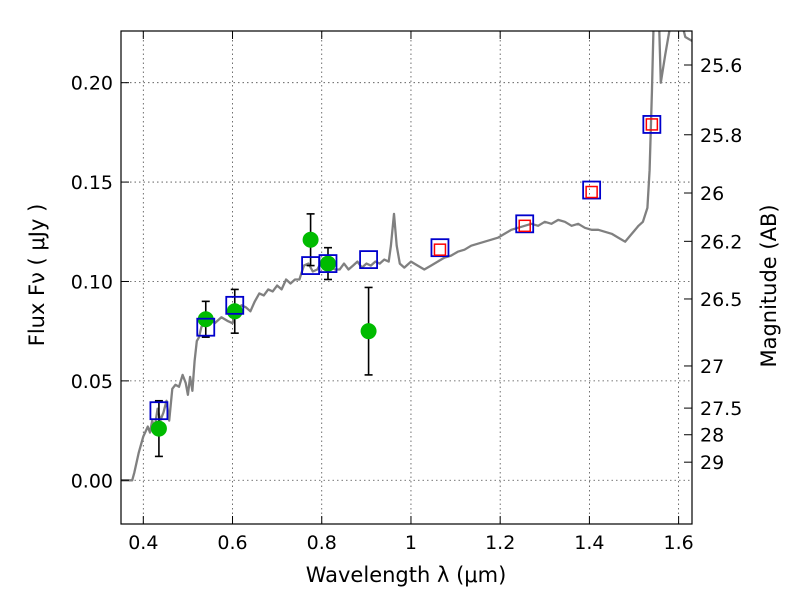  What do you see at coordinates (679, 543) in the screenshot?
I see `x-tick-label: 1.6` at bounding box center [679, 543].